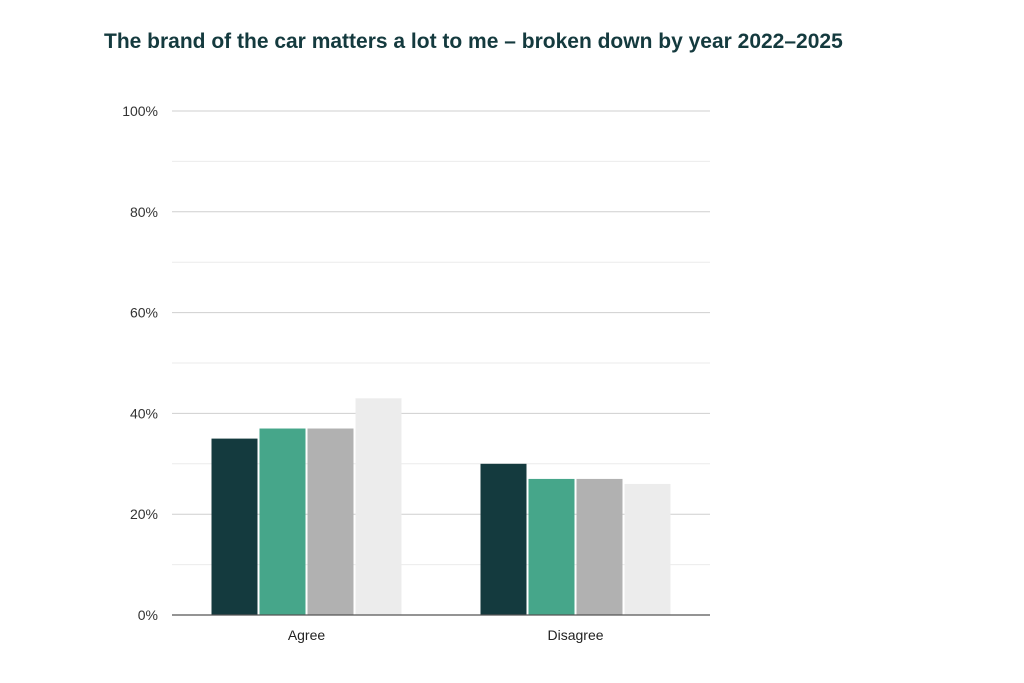  Describe the element at coordinates (575, 635) in the screenshot. I see `x-category-label: Disagree` at that location.